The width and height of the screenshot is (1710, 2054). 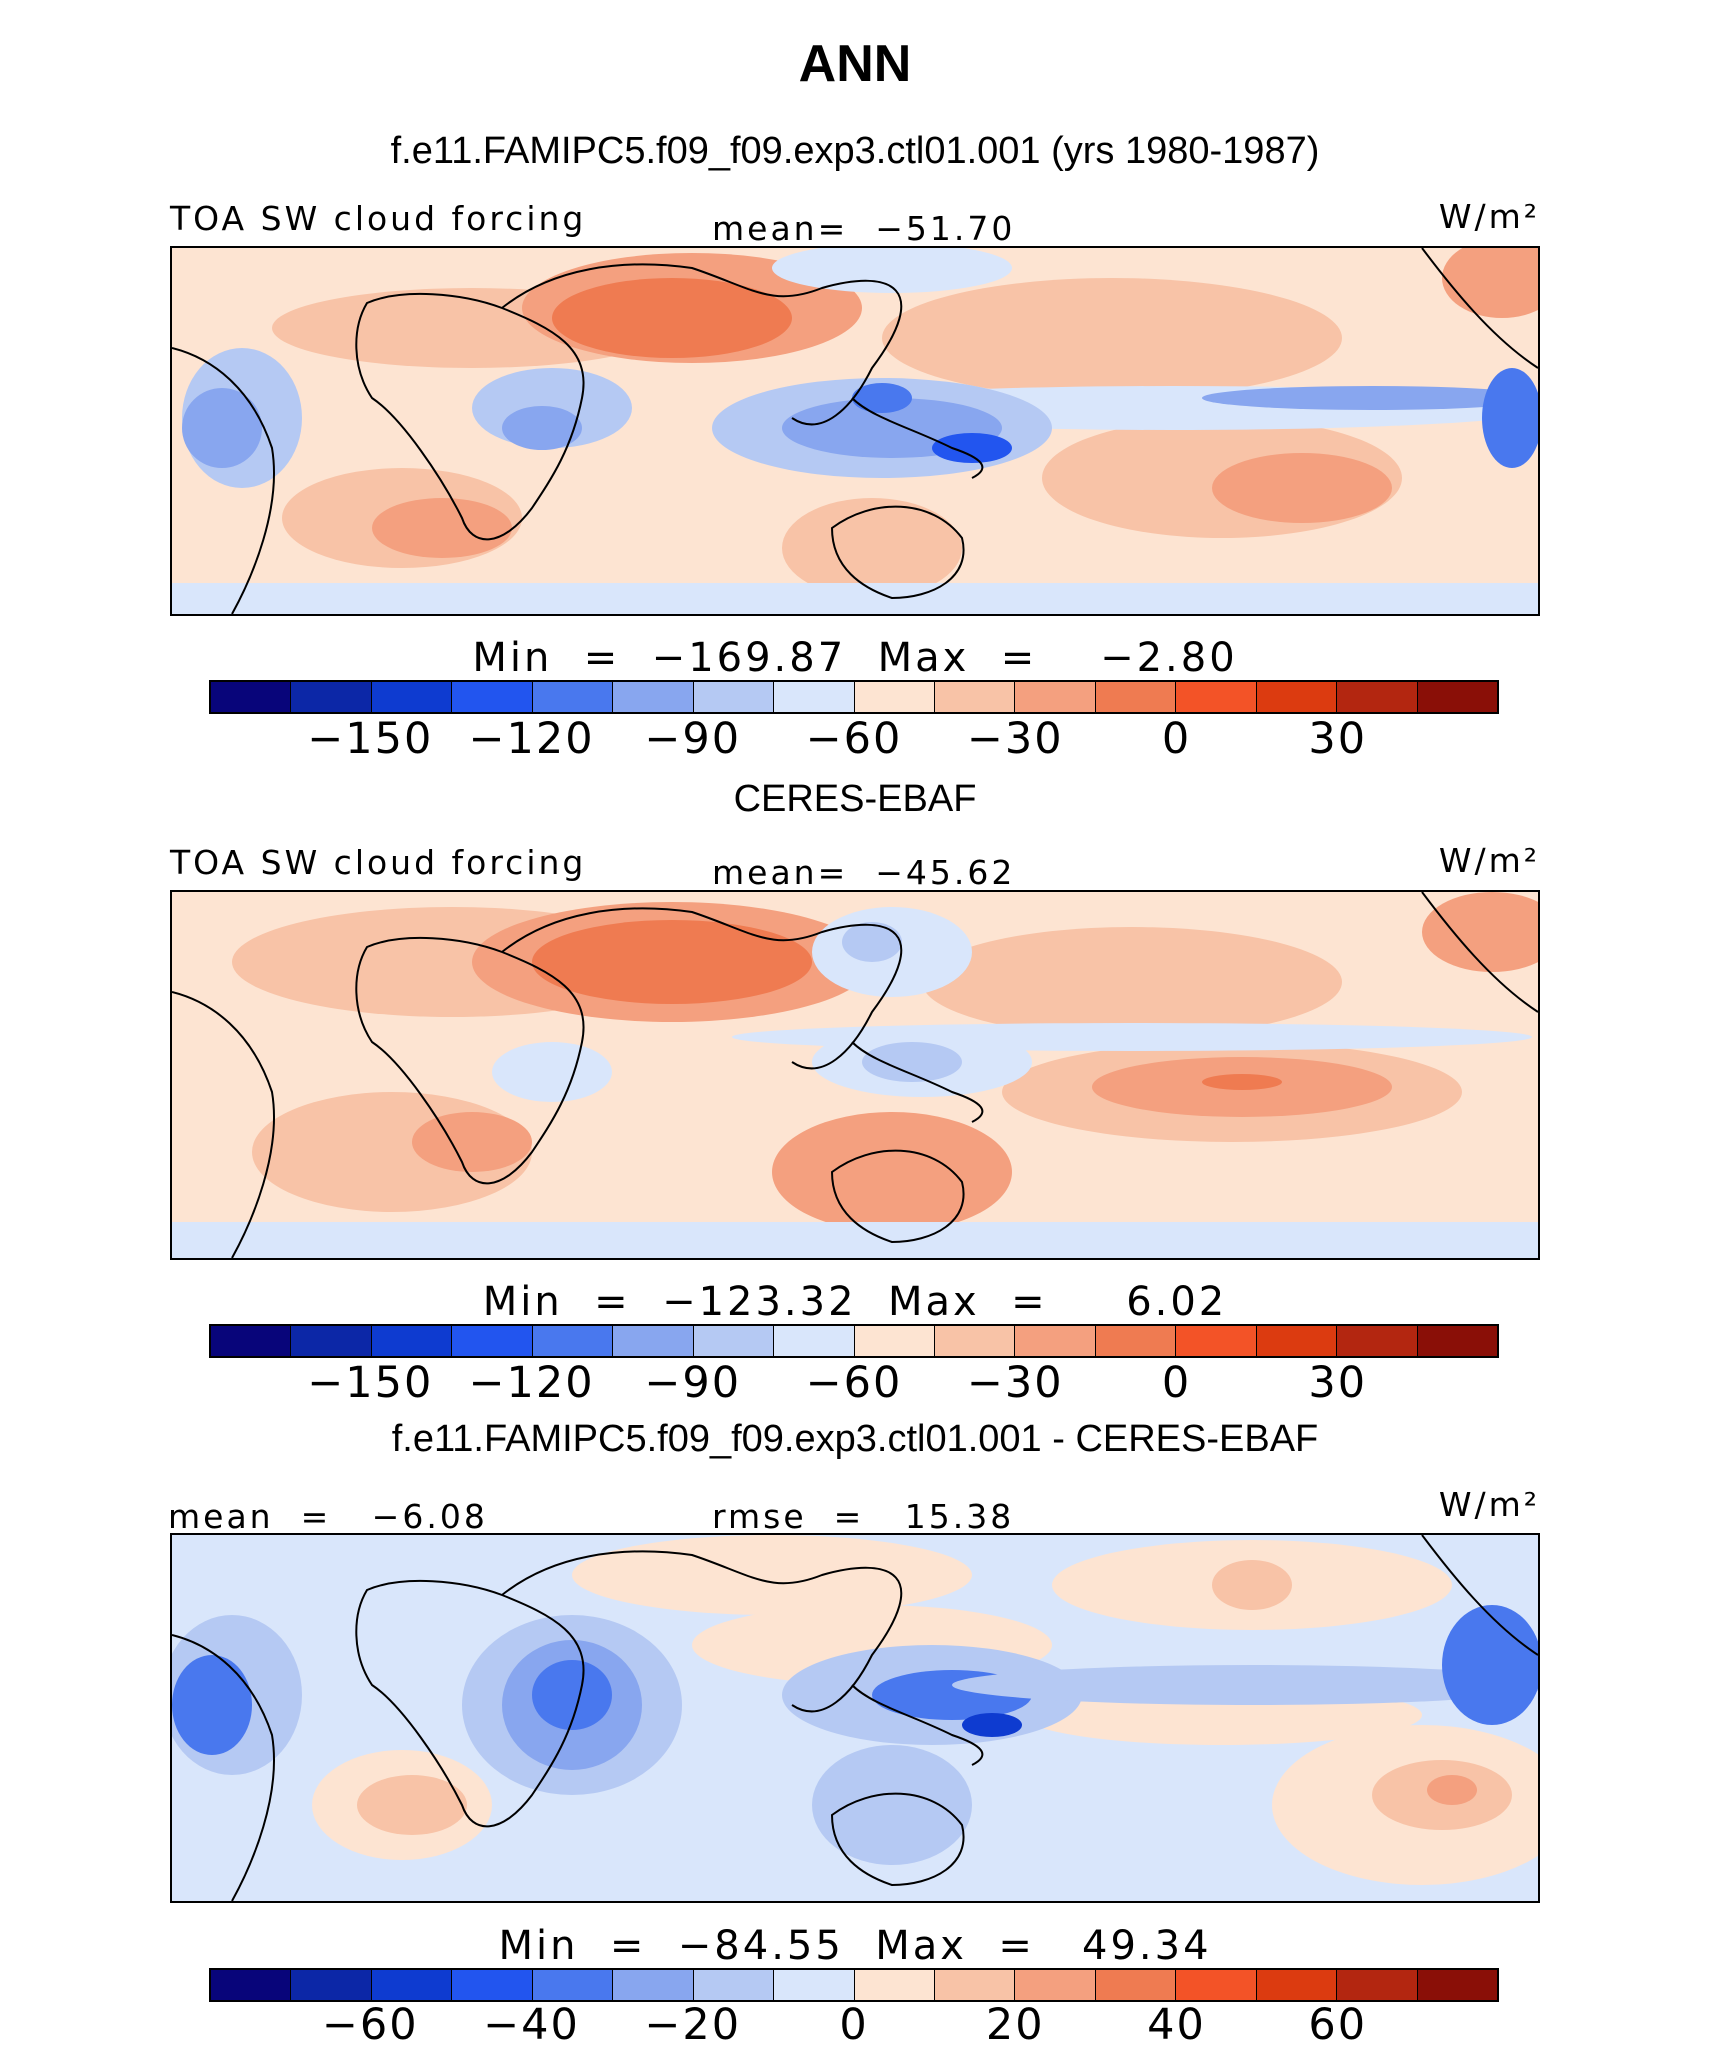 I want to click on figure-title: ANN, so click(x=855, y=64).